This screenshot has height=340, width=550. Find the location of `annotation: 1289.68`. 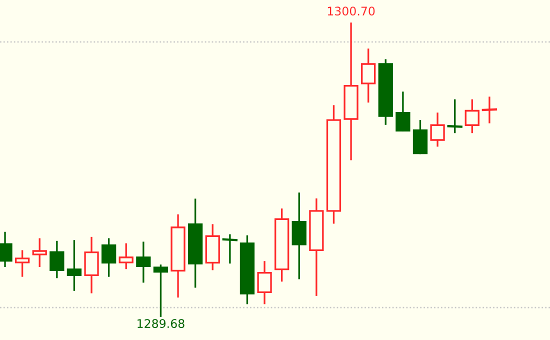

annotation: 1289.68 is located at coordinates (161, 323).